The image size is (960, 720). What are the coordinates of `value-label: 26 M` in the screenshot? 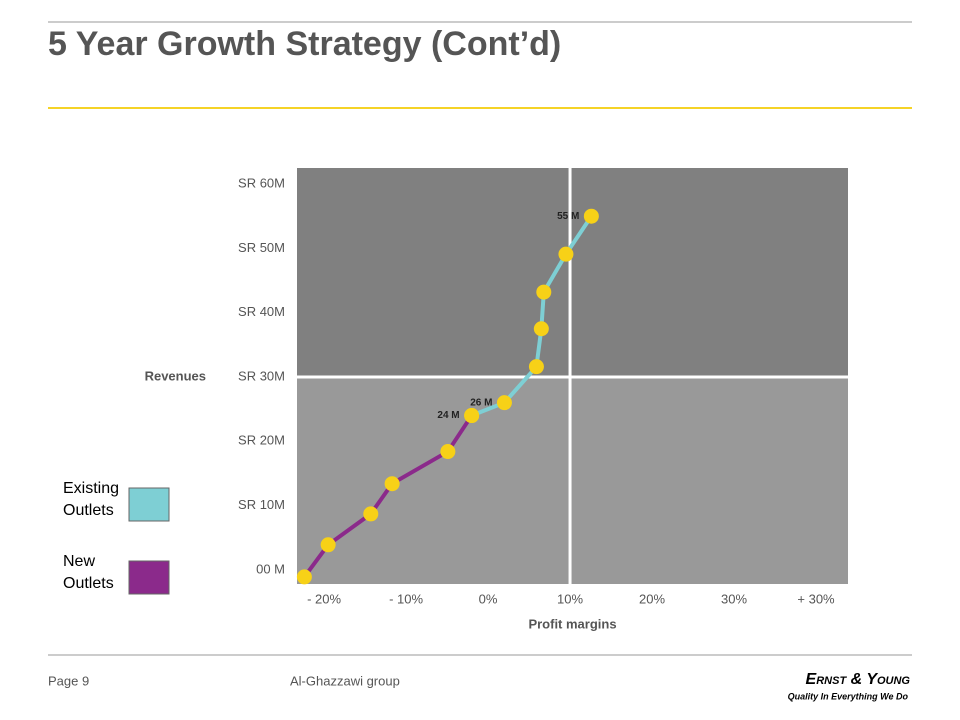 It's located at (481, 402).